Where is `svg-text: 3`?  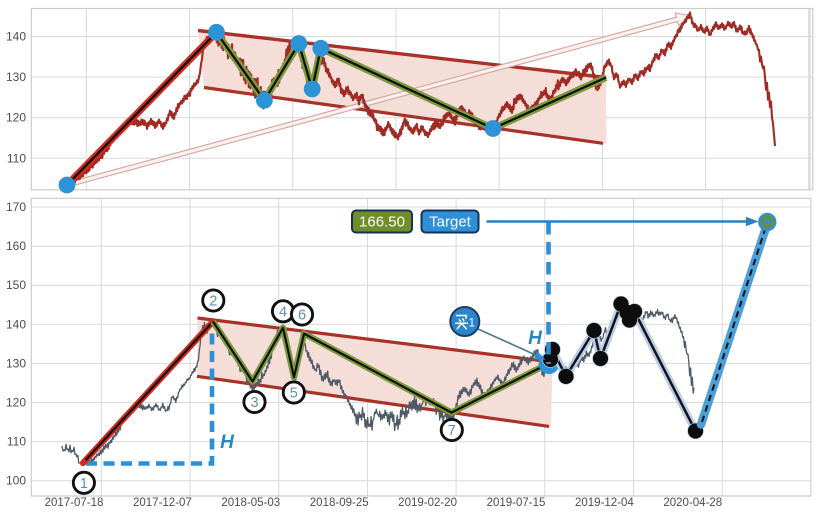 svg-text: 3 is located at coordinates (254, 403).